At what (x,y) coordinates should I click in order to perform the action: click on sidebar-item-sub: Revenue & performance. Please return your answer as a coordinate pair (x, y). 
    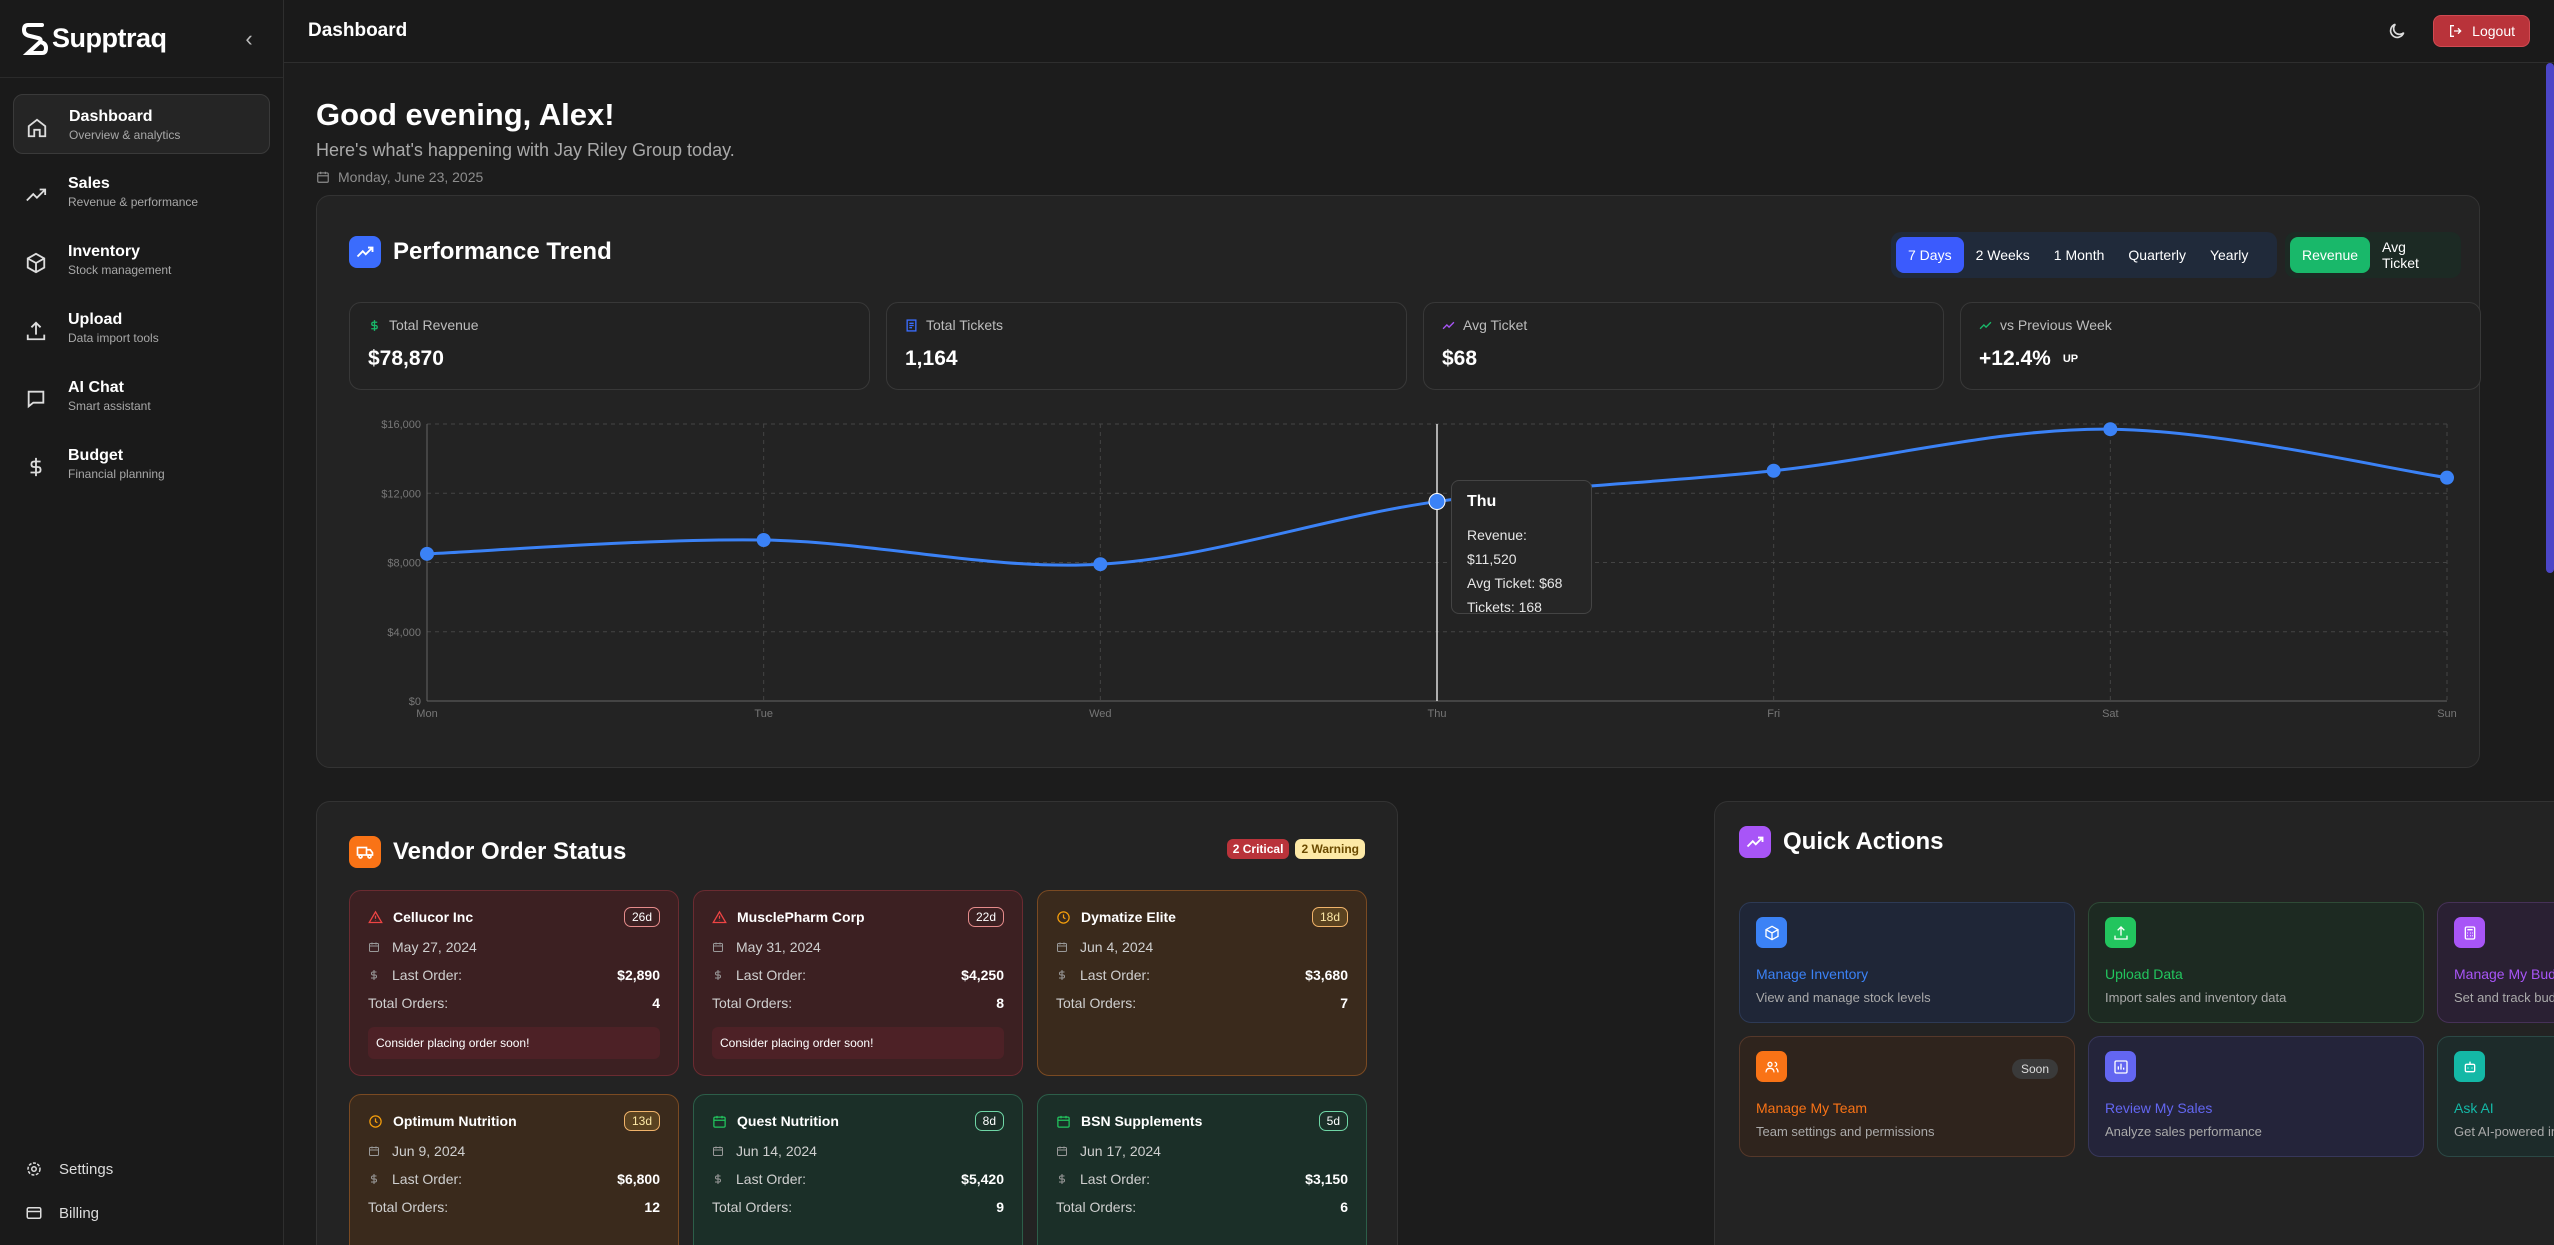
    Looking at the image, I should click on (133, 202).